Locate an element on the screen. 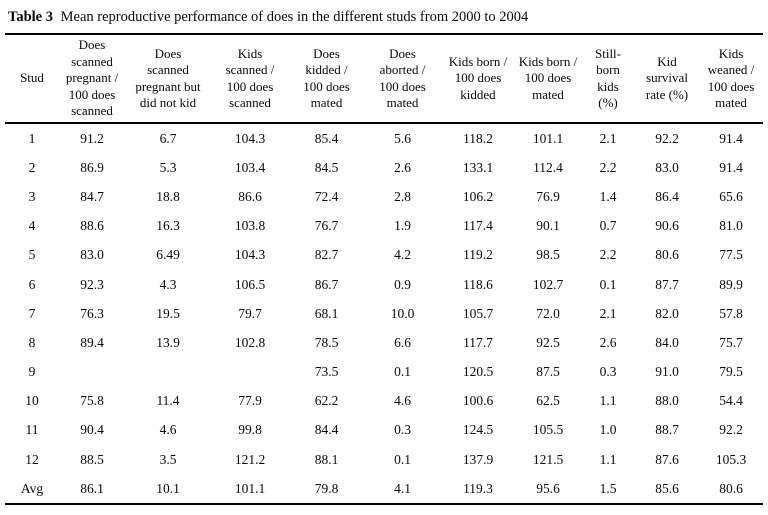 Image resolution: width=768 pixels, height=515 pixels. table-cell: 105.3 is located at coordinates (731, 459).